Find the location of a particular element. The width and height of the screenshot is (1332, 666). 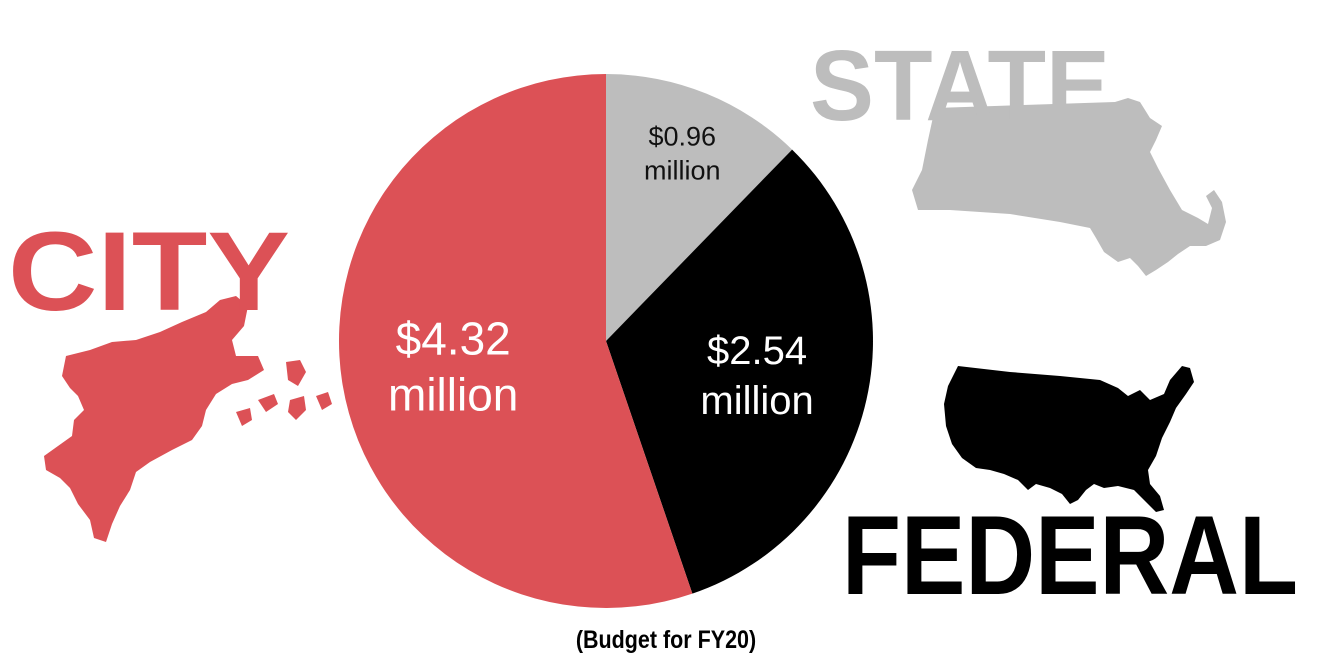

slice-value-city: $4.32 is located at coordinates (453, 339).